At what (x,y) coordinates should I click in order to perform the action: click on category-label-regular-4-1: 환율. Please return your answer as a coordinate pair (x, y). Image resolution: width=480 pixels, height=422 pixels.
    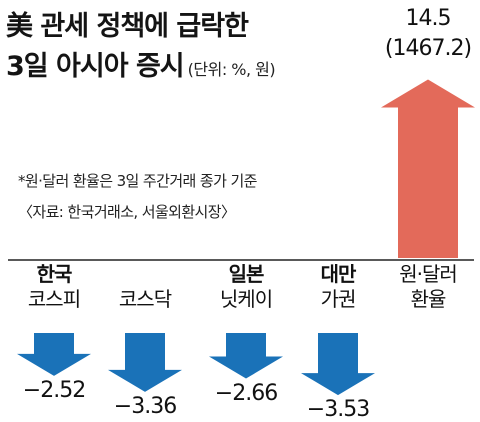
    Looking at the image, I should click on (428, 299).